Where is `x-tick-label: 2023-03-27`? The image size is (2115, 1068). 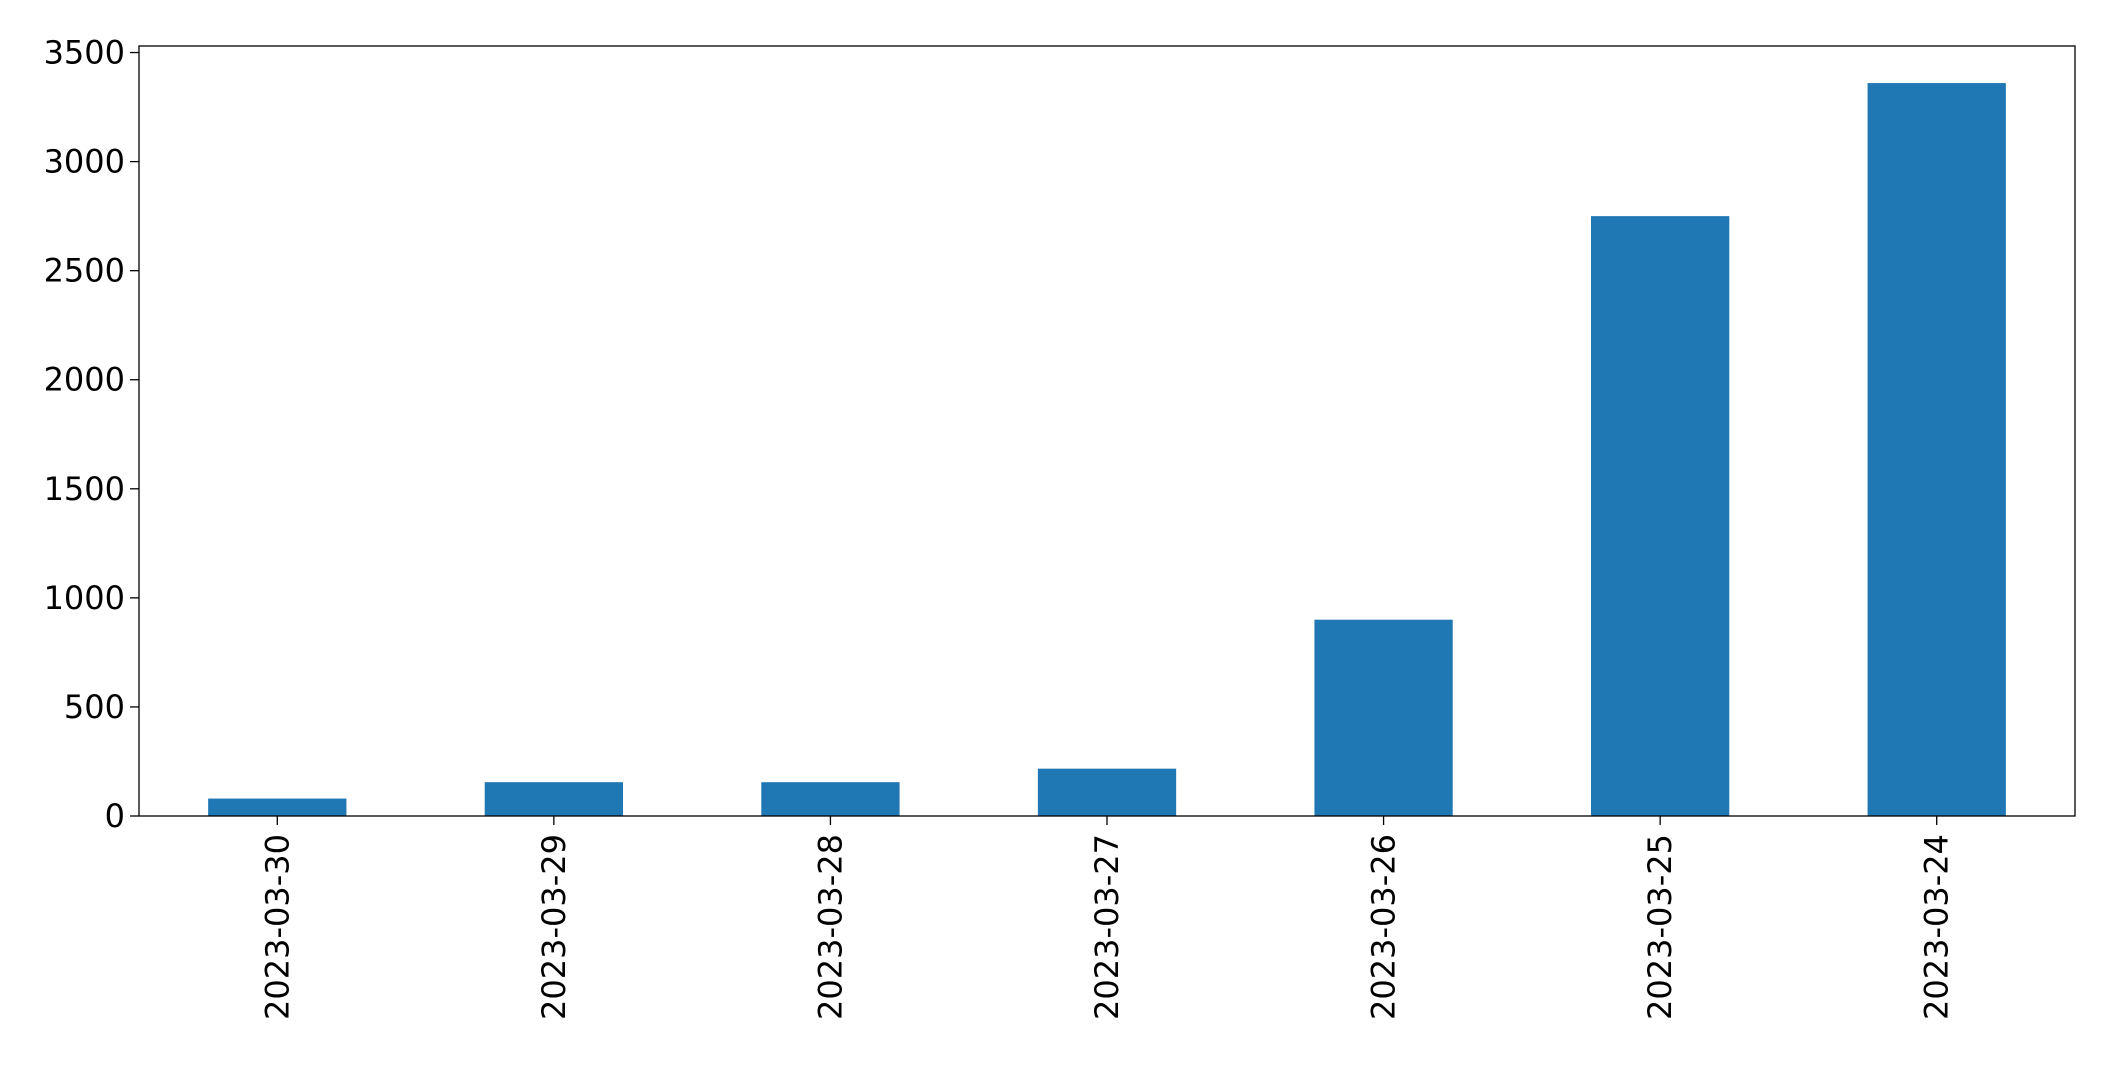
x-tick-label: 2023-03-27 is located at coordinates (1107, 927).